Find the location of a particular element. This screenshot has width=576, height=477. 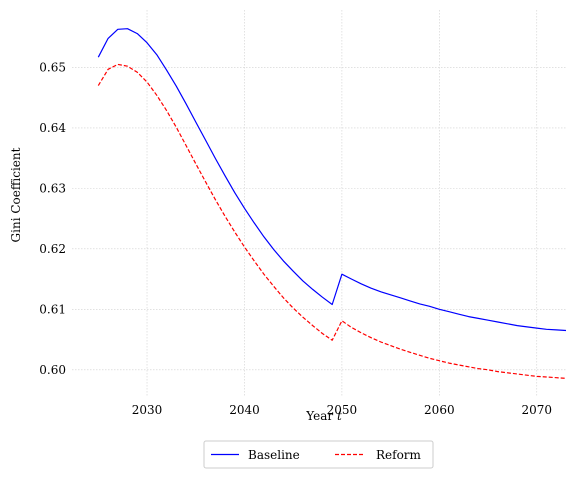

x-tick-labels: 2030 2040 2050 2060 2070 is located at coordinates (342, 410).